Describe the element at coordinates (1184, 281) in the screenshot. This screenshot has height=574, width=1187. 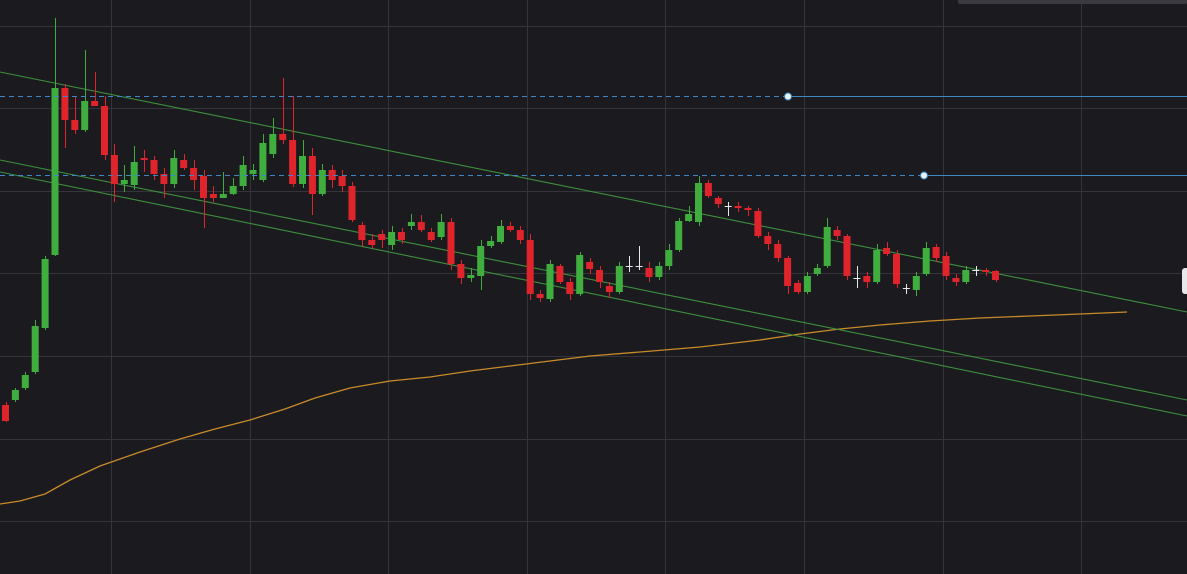
I see `price-scale-handle` at that location.